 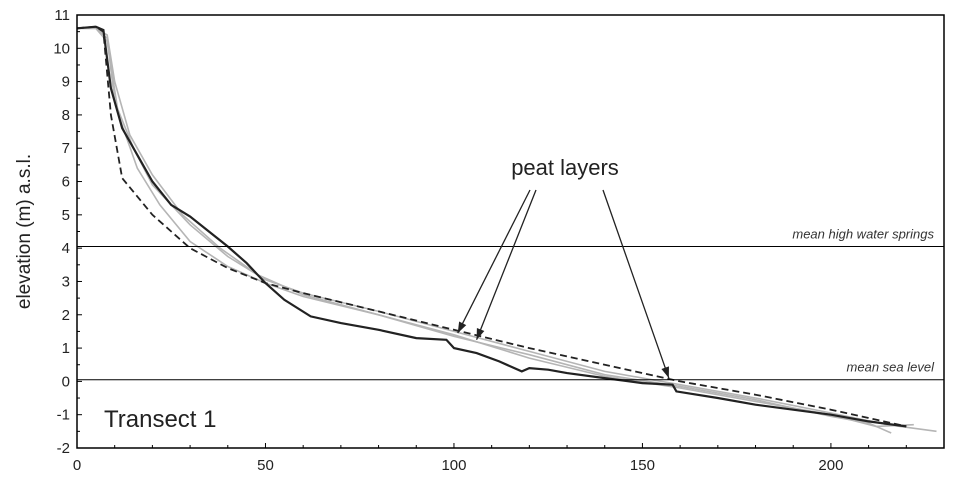 I want to click on y-tick-label: 6, so click(x=66, y=182).